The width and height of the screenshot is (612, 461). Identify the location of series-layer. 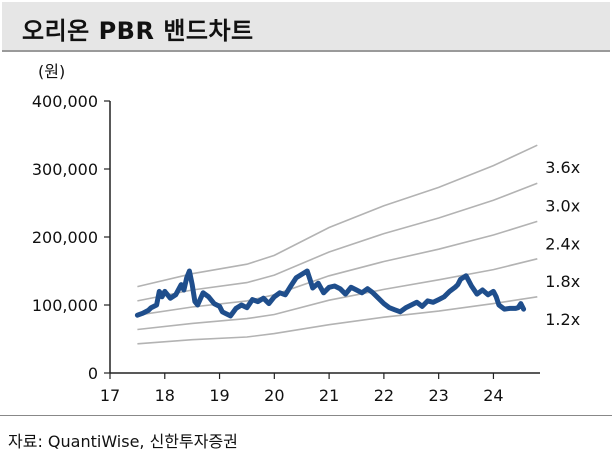
(330, 293).